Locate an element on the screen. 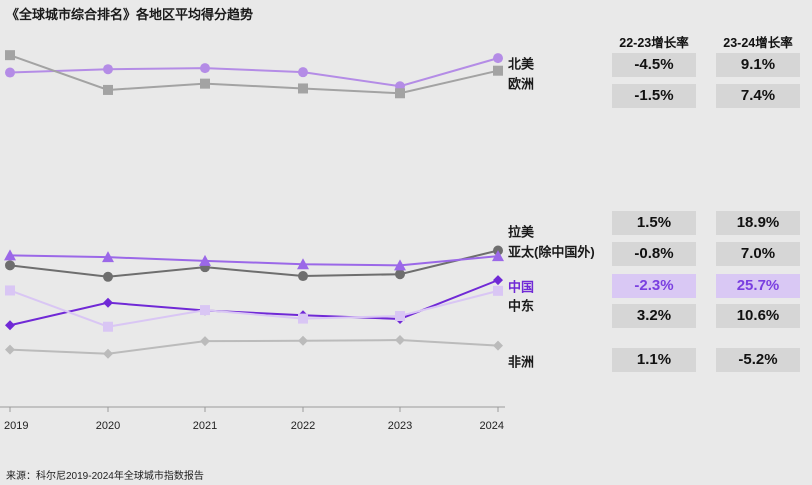  table-header: 22-23增长率 is located at coordinates (654, 43).